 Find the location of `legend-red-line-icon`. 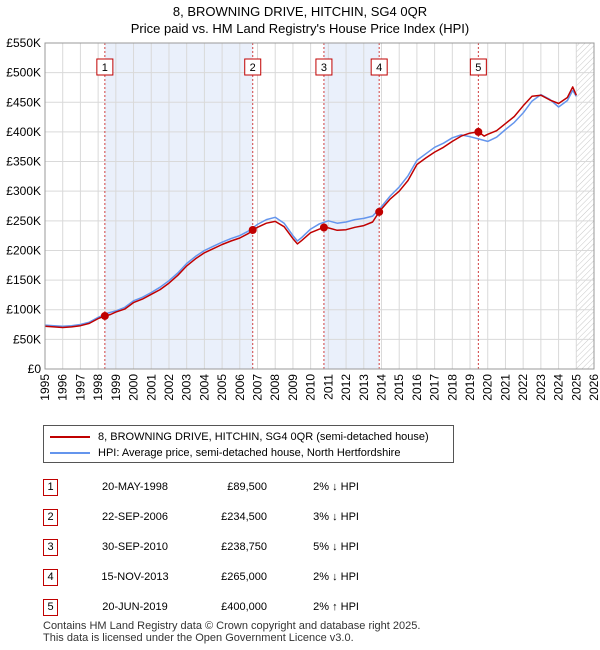

legend-red-line-icon is located at coordinates (70, 437).